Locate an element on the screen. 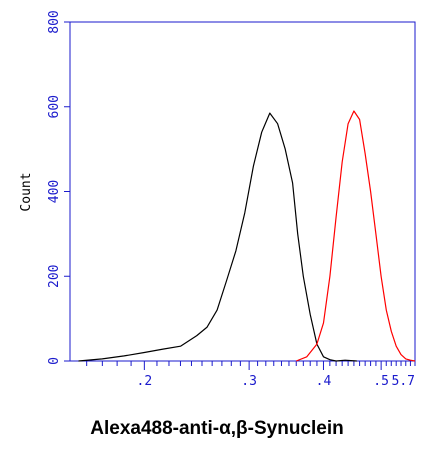  y-axis-ticks: 0 200 400 600 800 is located at coordinates (58, 187).